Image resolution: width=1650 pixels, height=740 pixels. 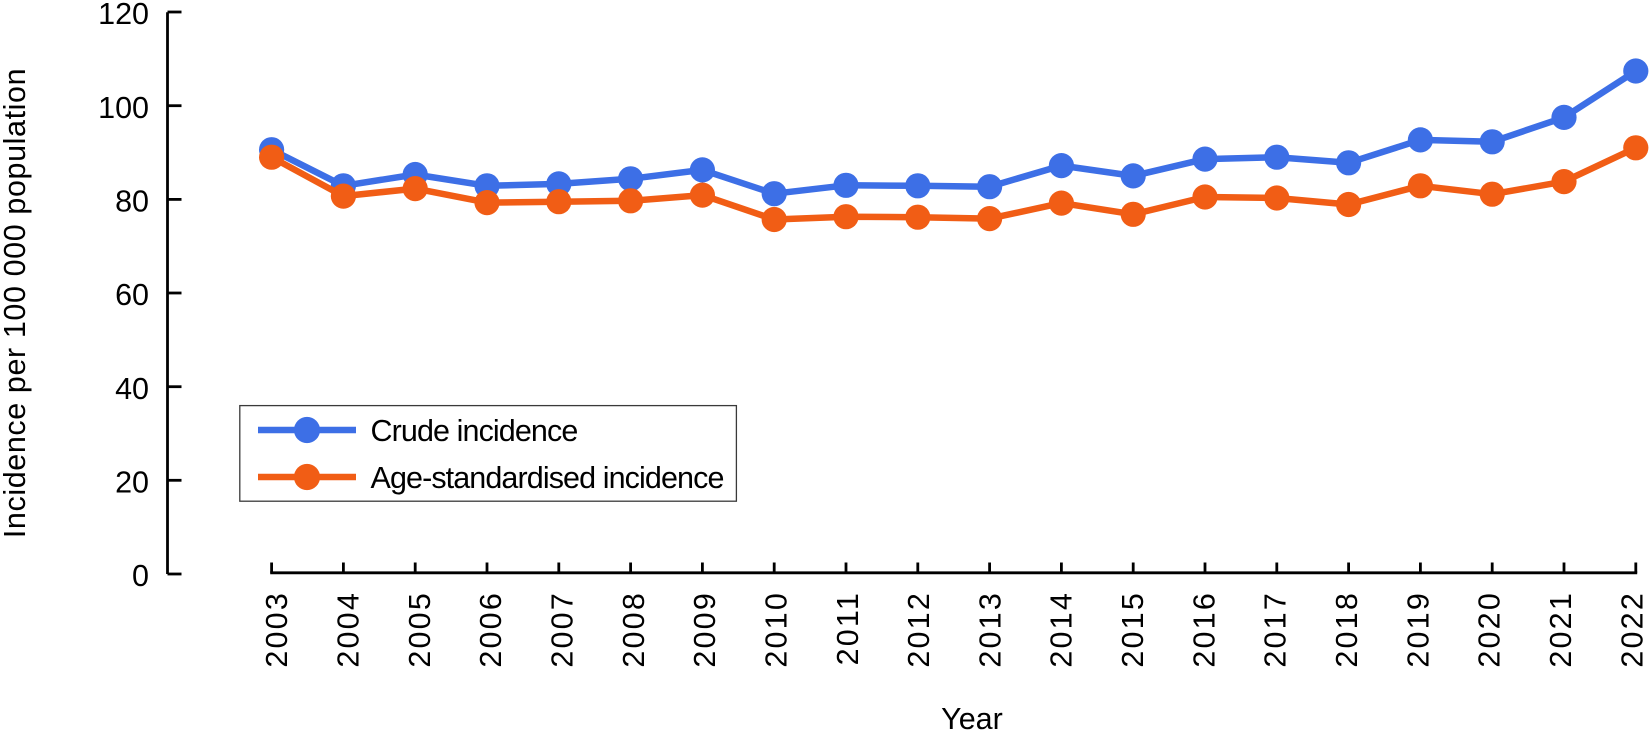 What do you see at coordinates (16, 303) in the screenshot?
I see `svg-text:Incidence per 100 000 populati: Incidence per 100 000 population` at bounding box center [16, 303].